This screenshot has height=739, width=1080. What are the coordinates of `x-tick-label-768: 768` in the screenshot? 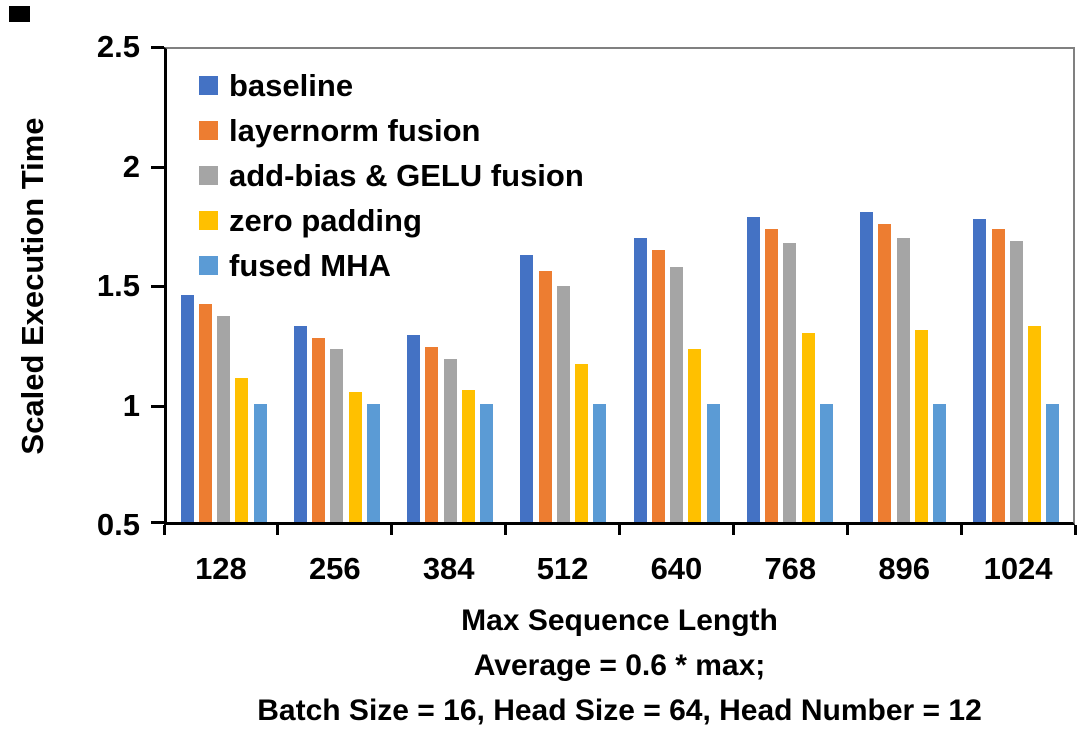 It's located at (790, 568).